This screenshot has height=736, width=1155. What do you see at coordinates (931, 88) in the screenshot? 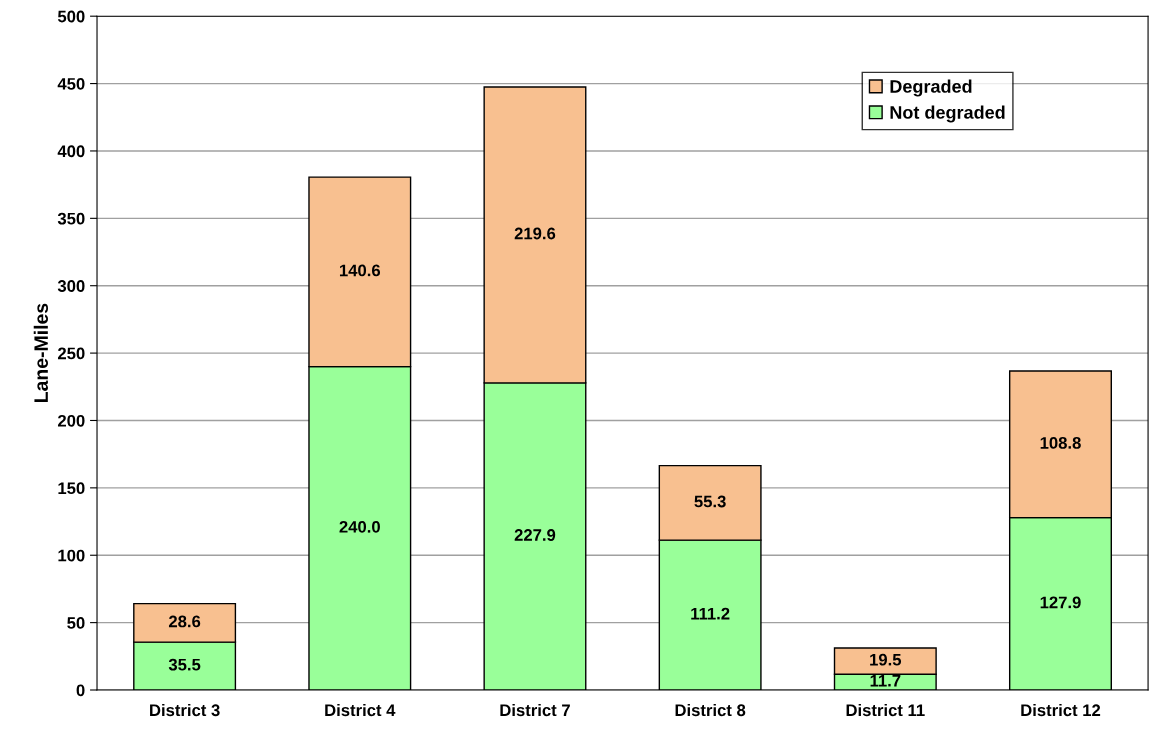
I see `legend-label: Degraded` at bounding box center [931, 88].